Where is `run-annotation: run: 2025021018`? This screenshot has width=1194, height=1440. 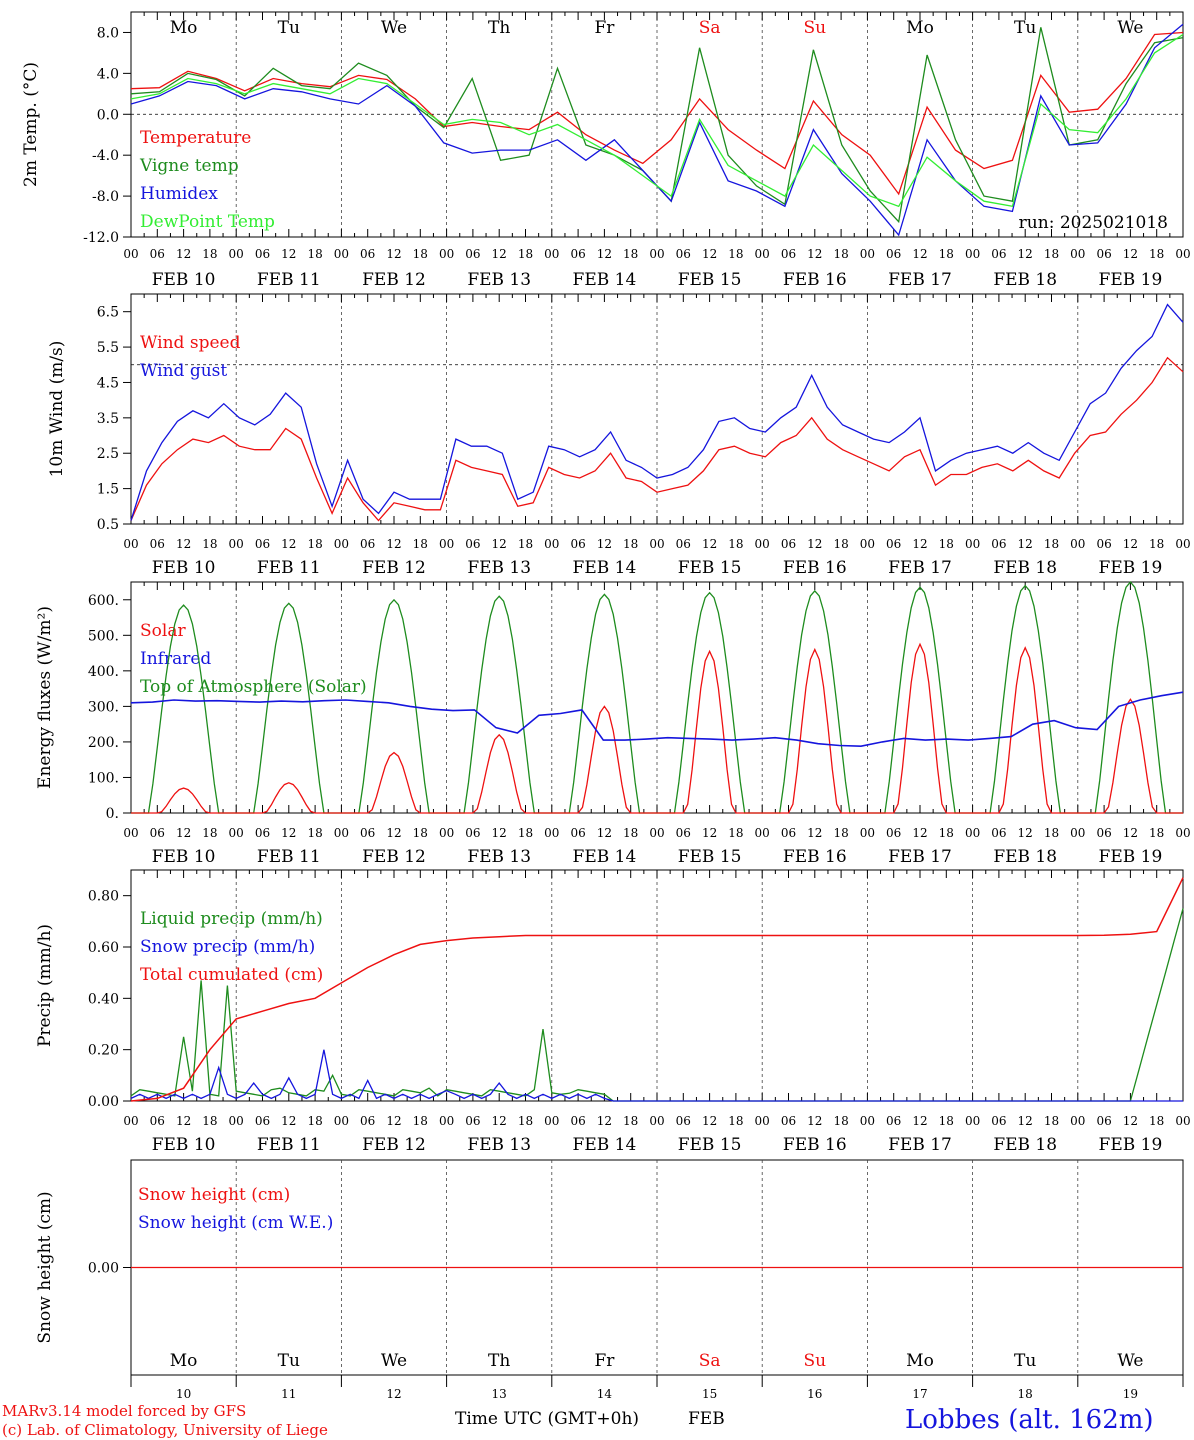 run-annotation: run: 2025021018 is located at coordinates (1093, 223).